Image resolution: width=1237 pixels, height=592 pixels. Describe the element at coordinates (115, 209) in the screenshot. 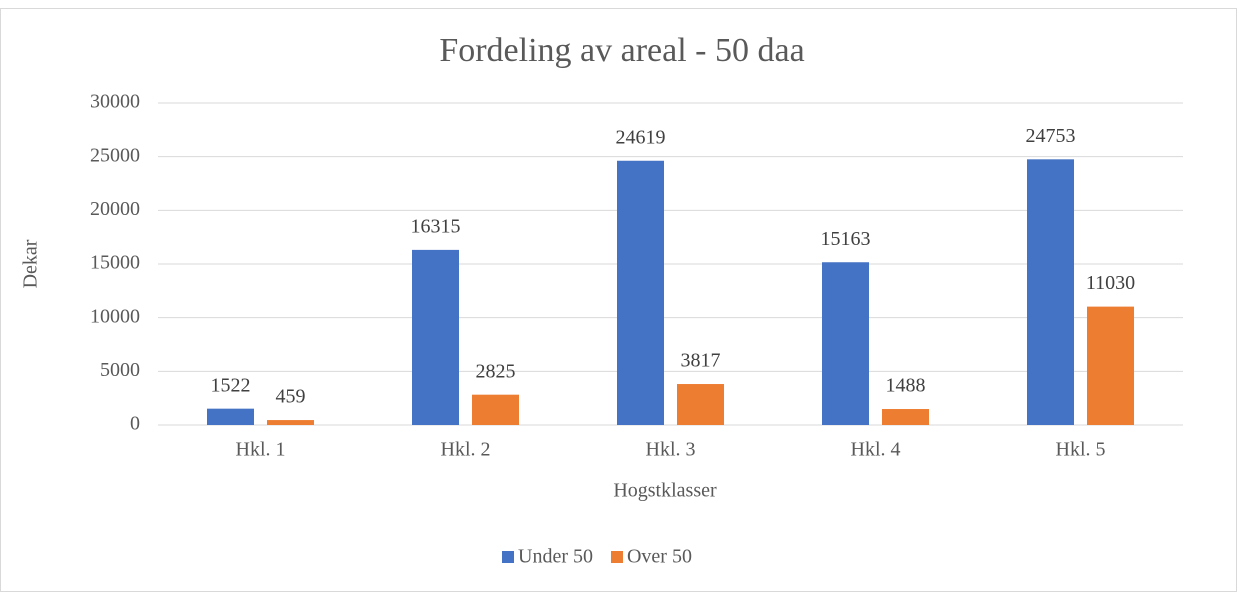

I see `y-tick-label: 20000` at that location.